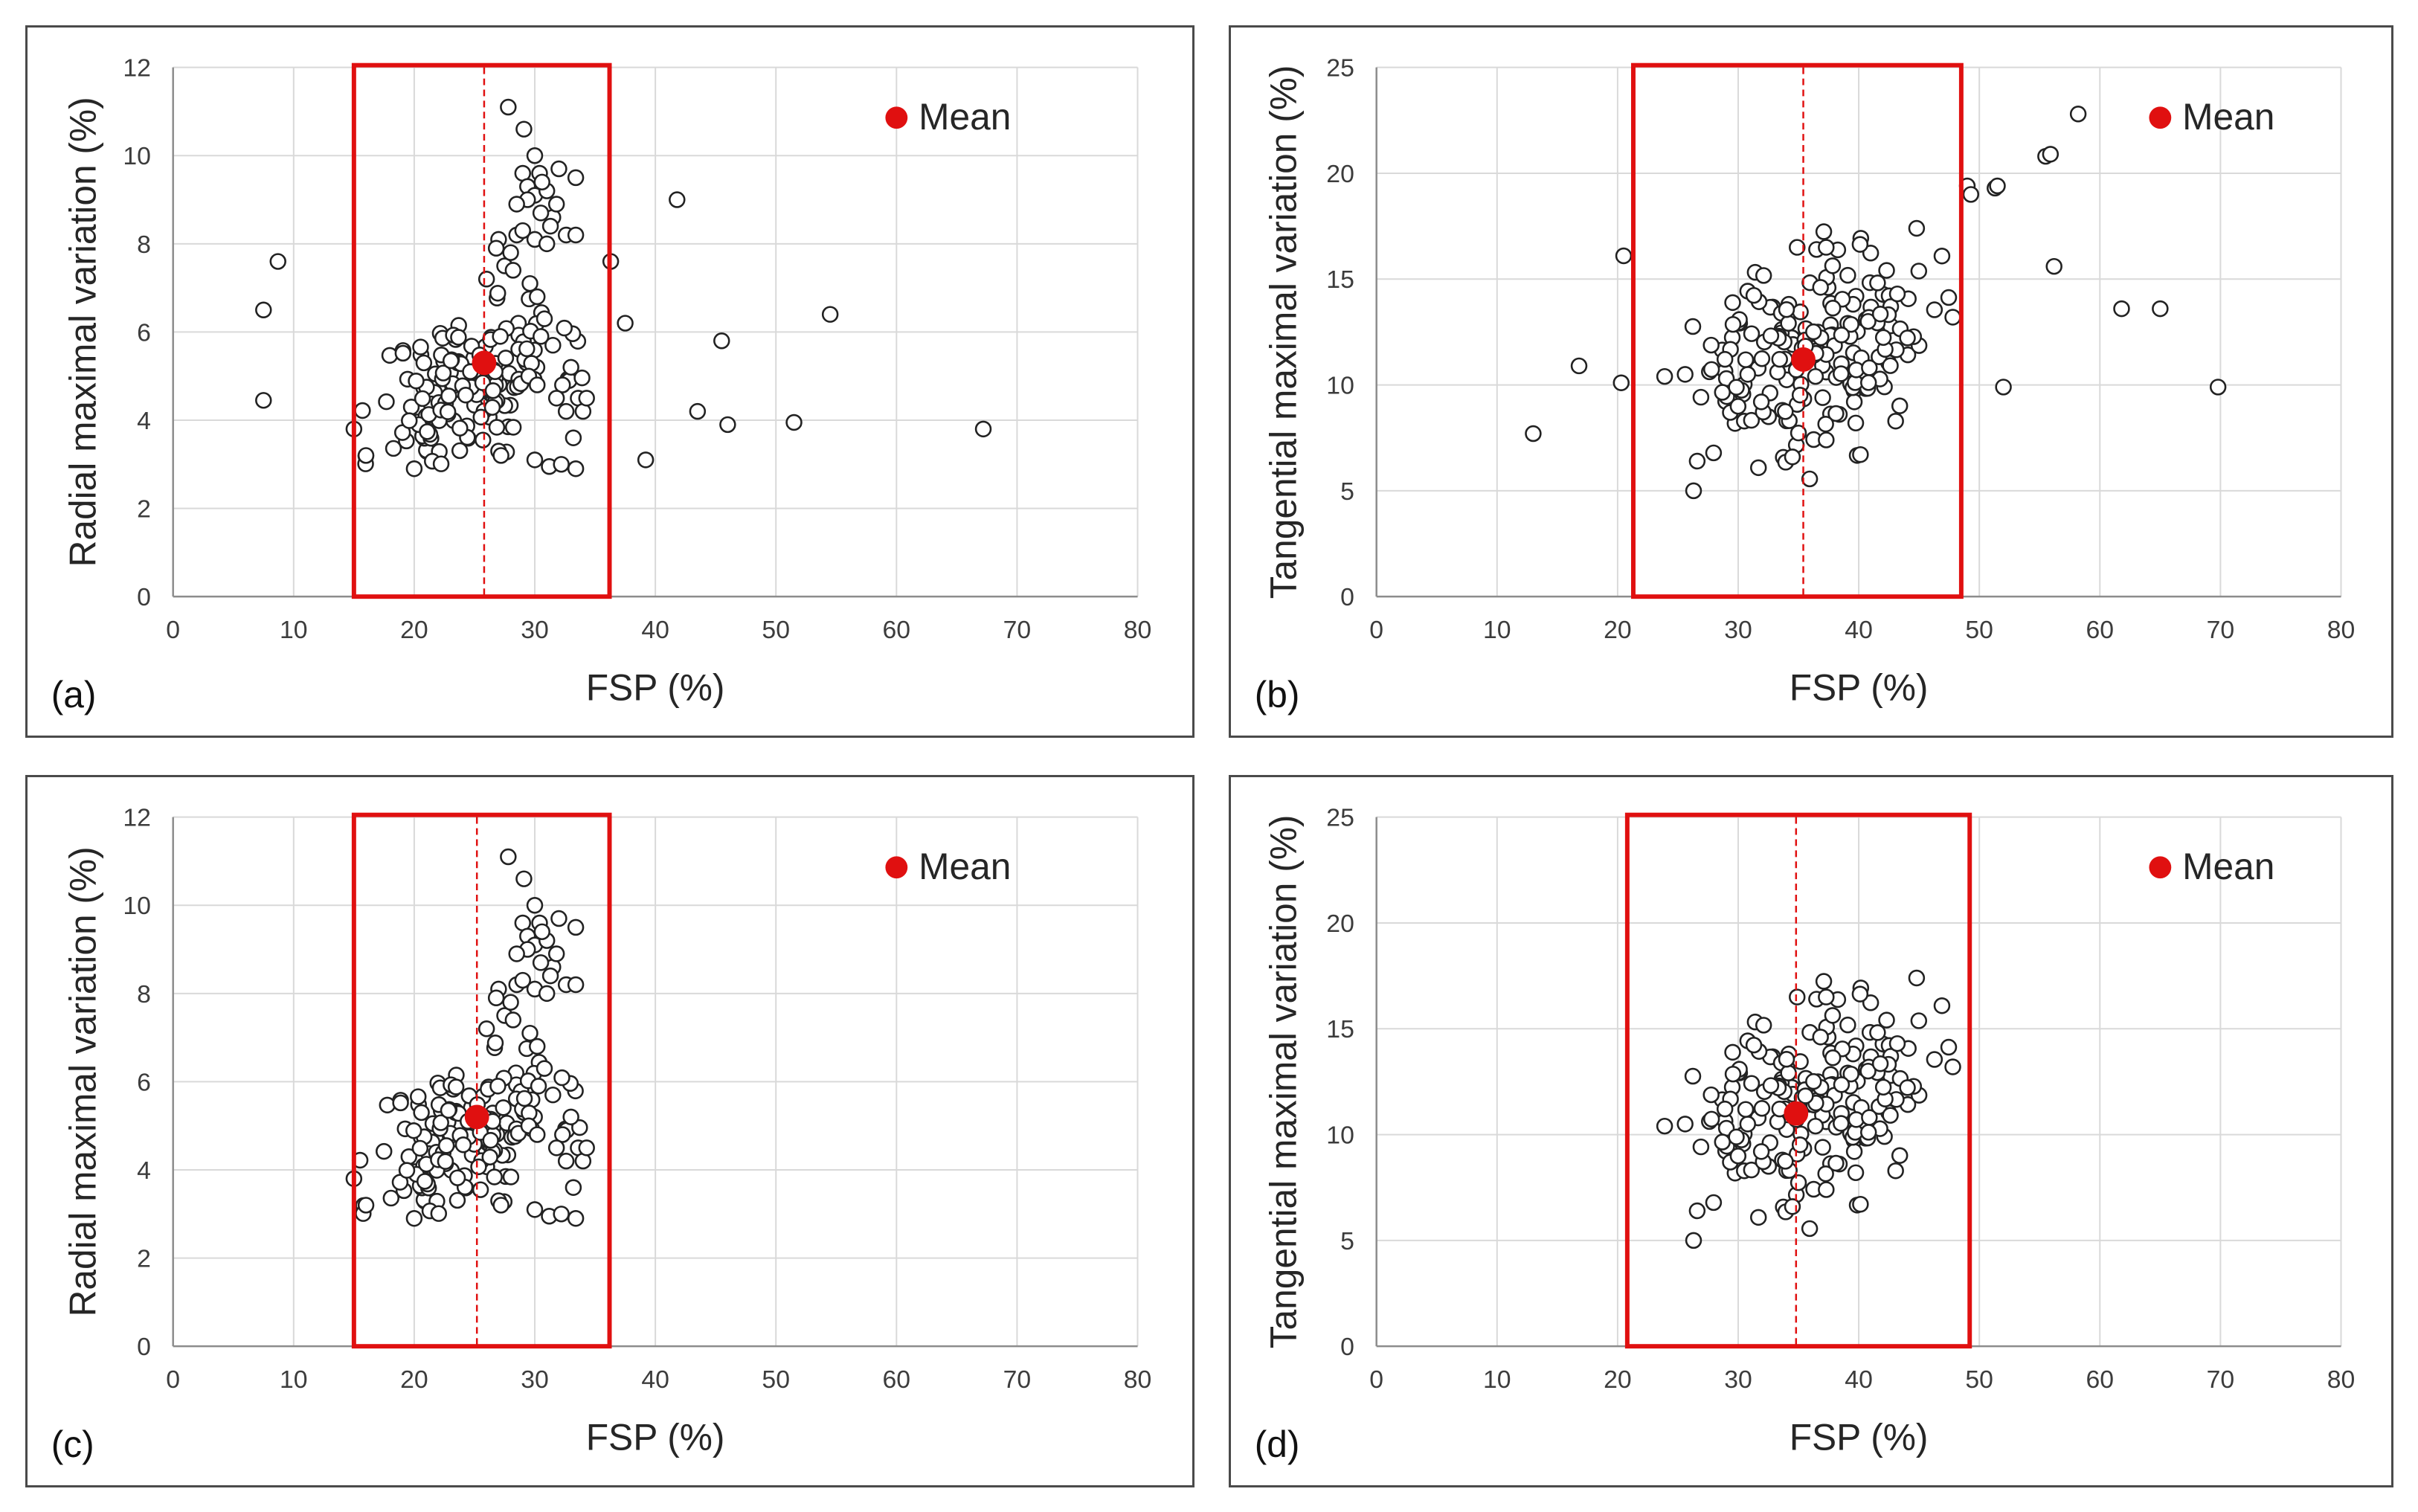 The width and height of the screenshot is (2418, 1512). What do you see at coordinates (74, 694) in the screenshot?
I see `panel-label: (a)` at bounding box center [74, 694].